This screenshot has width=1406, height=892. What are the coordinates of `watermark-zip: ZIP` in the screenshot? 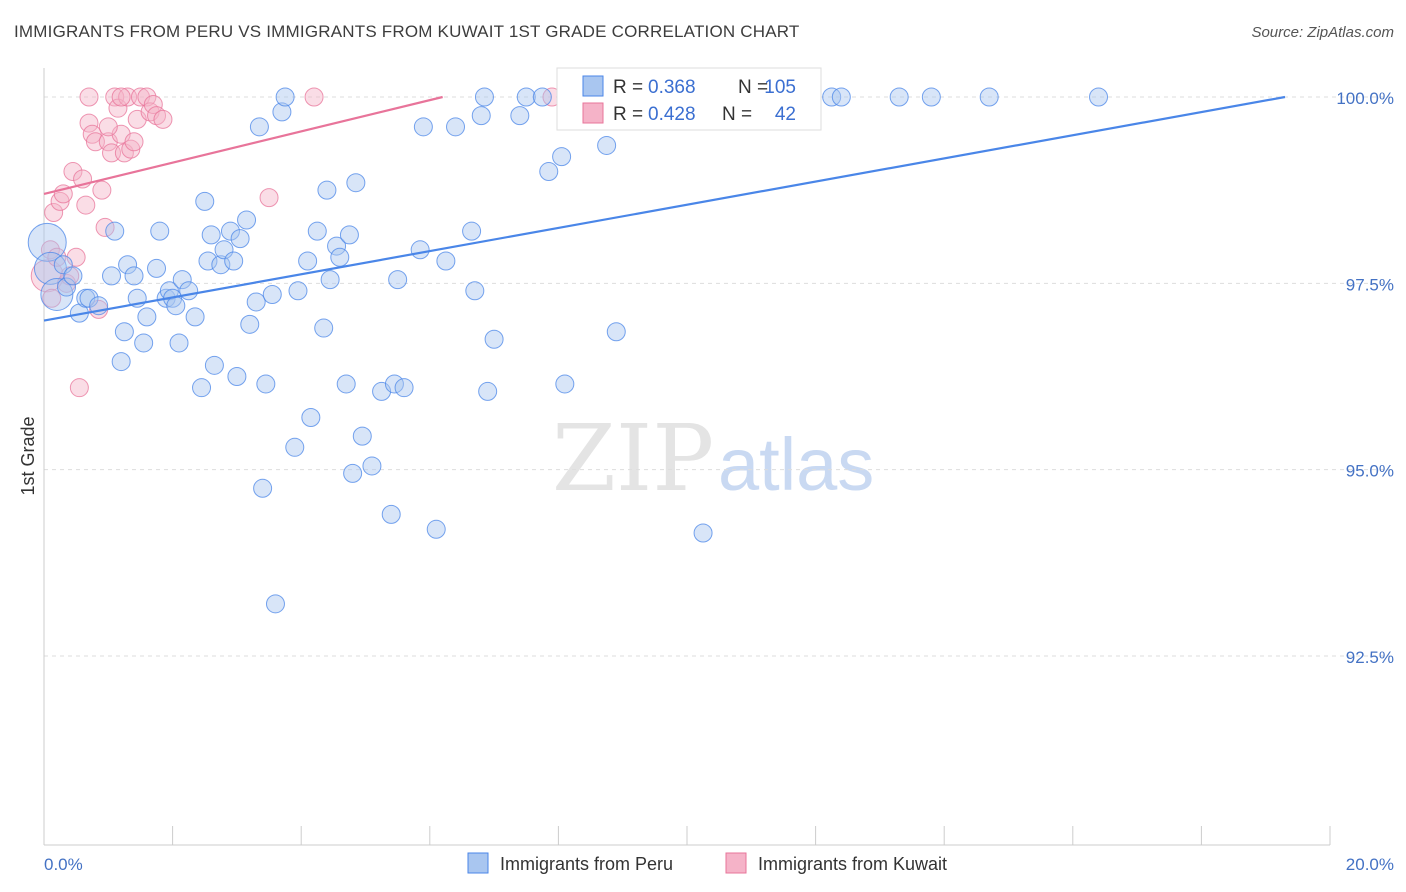 It's located at (633, 458).